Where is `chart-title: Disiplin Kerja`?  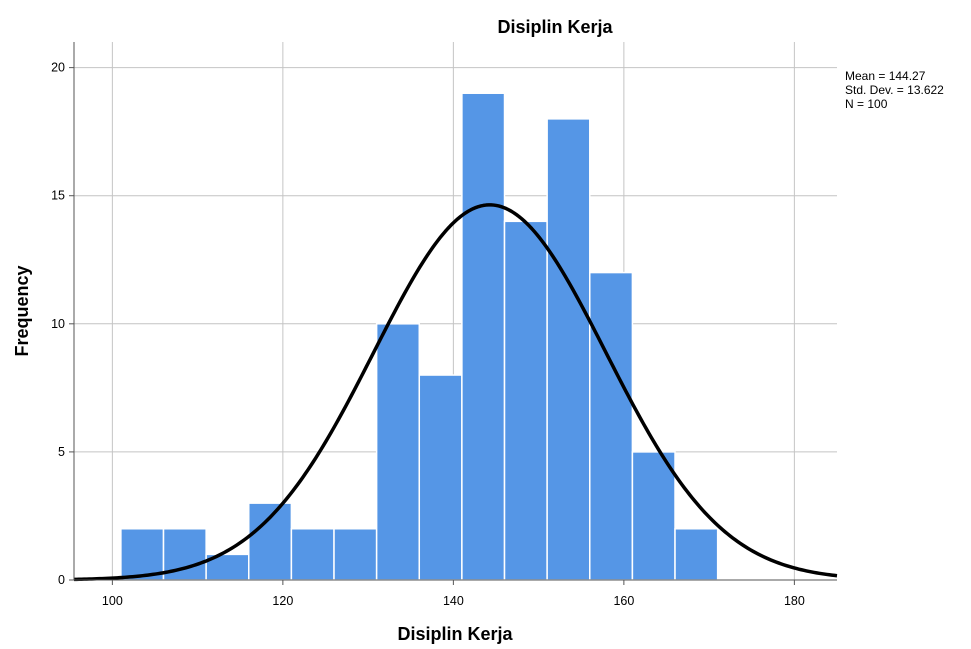
chart-title: Disiplin Kerja is located at coordinates (555, 27).